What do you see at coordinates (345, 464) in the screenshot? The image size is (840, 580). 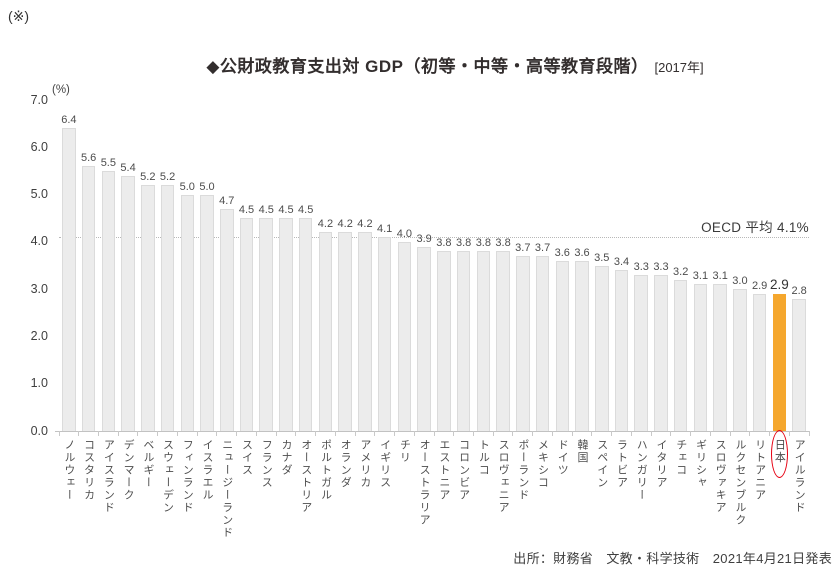 I see `category-label: オランダ` at bounding box center [345, 464].